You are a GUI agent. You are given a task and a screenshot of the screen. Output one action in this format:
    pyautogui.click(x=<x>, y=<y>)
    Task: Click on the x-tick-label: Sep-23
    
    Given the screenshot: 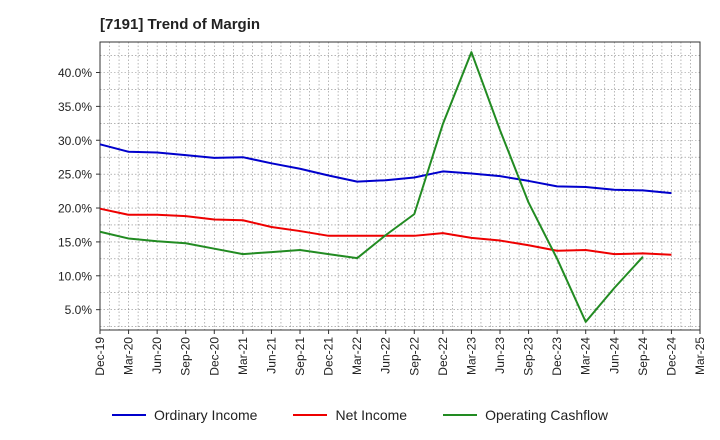 What is the action you would take?
    pyautogui.click(x=529, y=356)
    